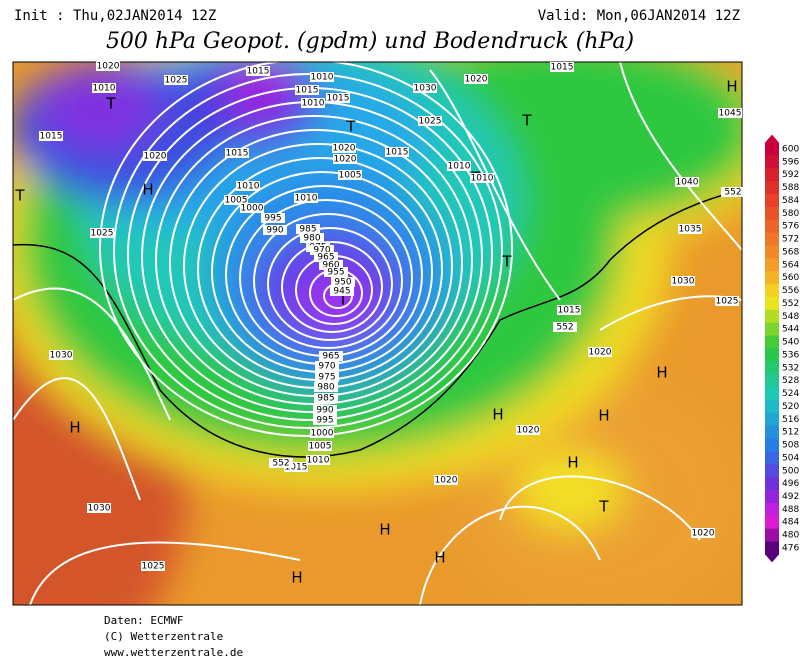 This screenshot has height=671, width=812. I want to click on colorbar-label: 592, so click(790, 175).